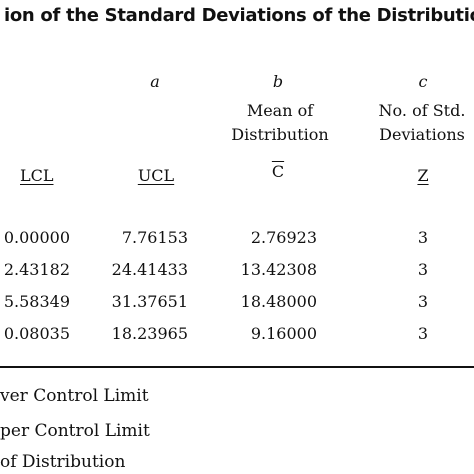  What do you see at coordinates (149, 333) in the screenshot?
I see `cell-ucl: 18.23965` at bounding box center [149, 333].